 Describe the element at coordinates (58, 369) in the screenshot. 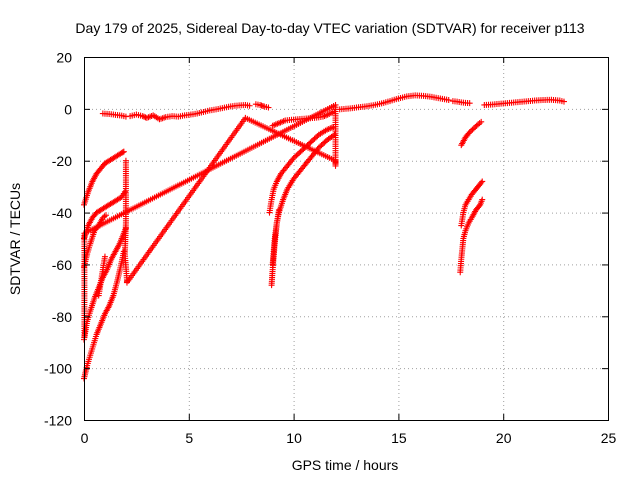

I see `y-tick-label: -100` at that location.